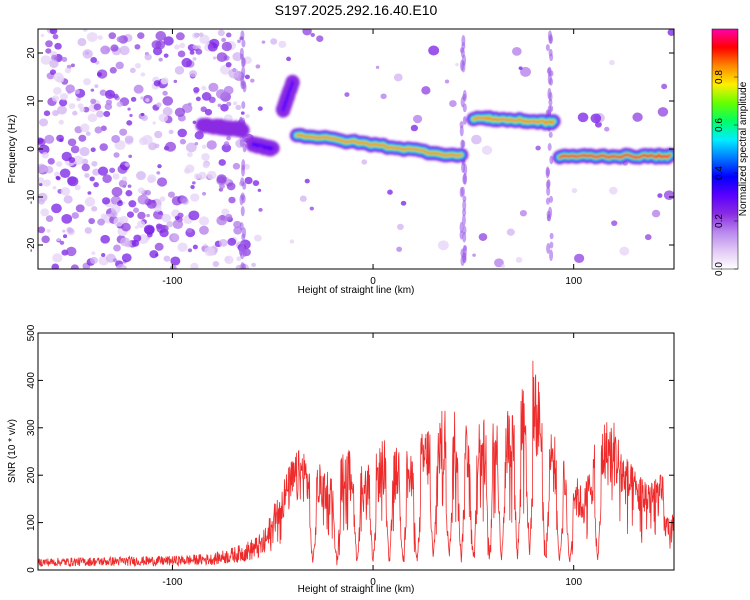  Describe the element at coordinates (573, 281) in the screenshot. I see `spectrogram-x-tick-label: 100` at that location.